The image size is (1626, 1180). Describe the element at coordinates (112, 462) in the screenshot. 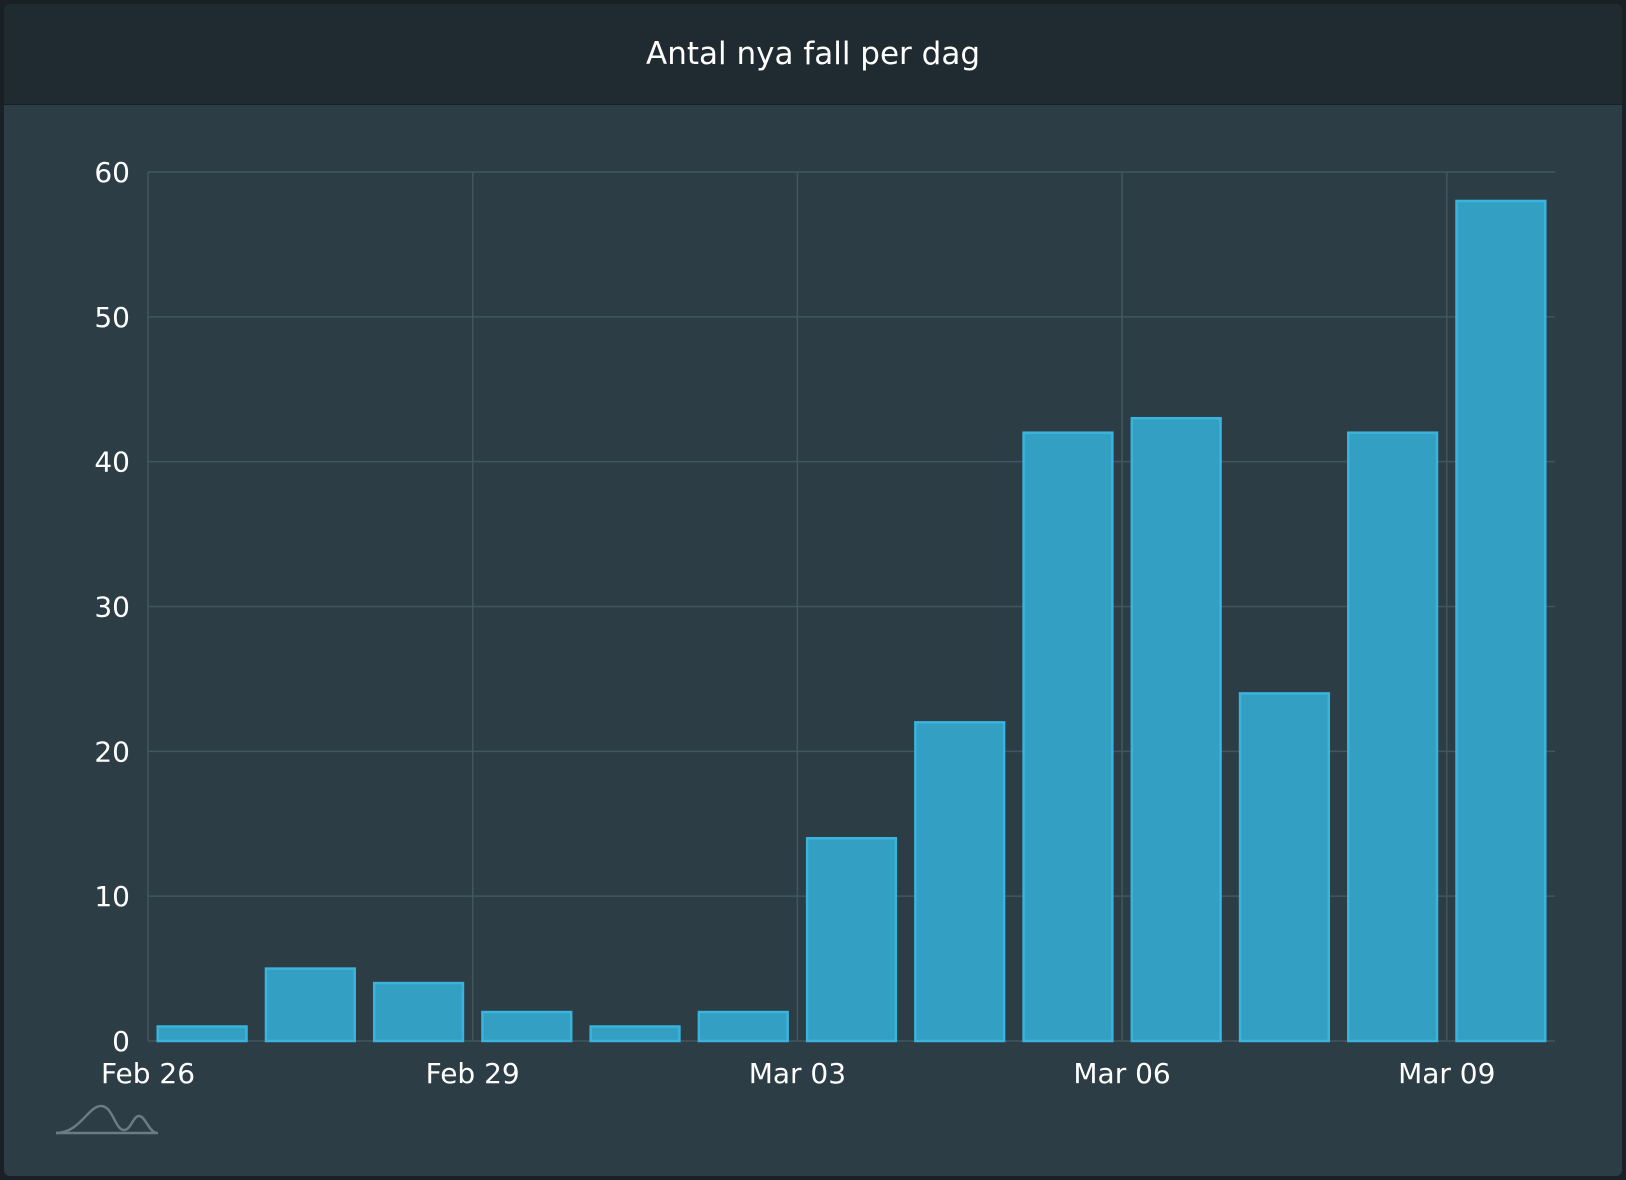

I see `y-tick-label: 40` at that location.